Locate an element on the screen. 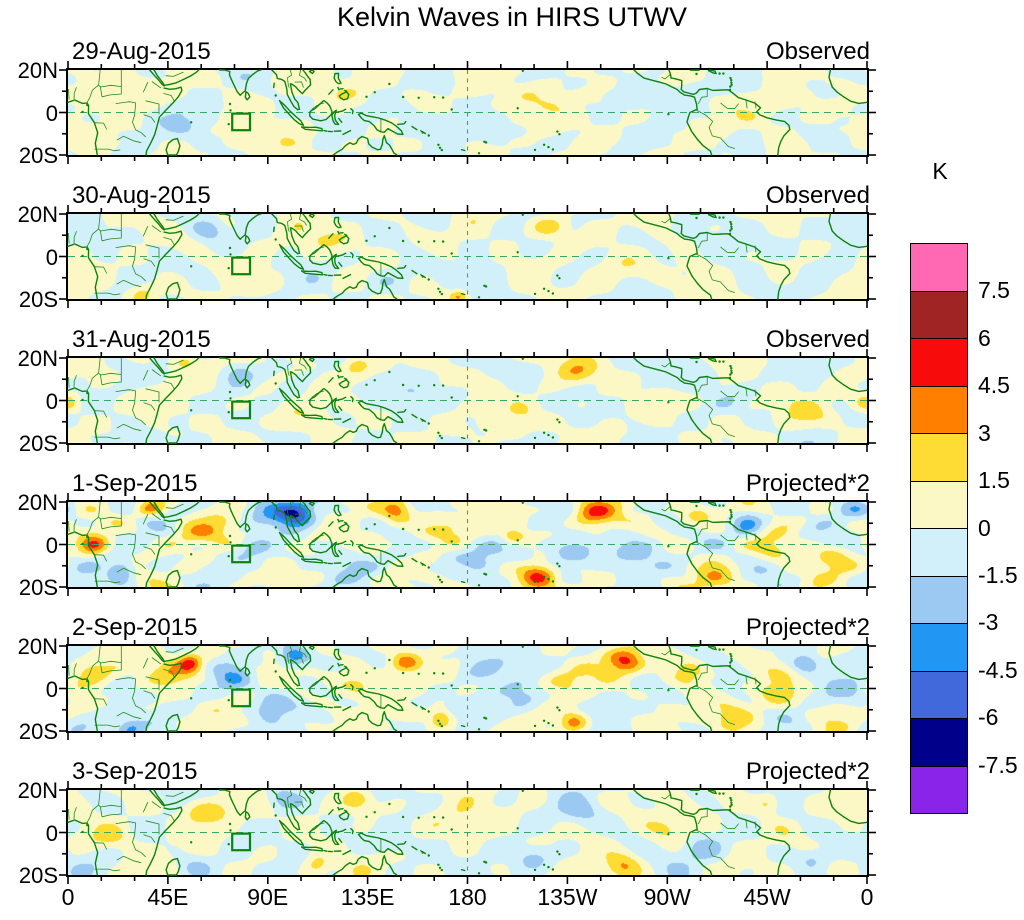 This screenshot has width=1024, height=920. panel-date-label: 31-Aug-2015 is located at coordinates (141, 339).